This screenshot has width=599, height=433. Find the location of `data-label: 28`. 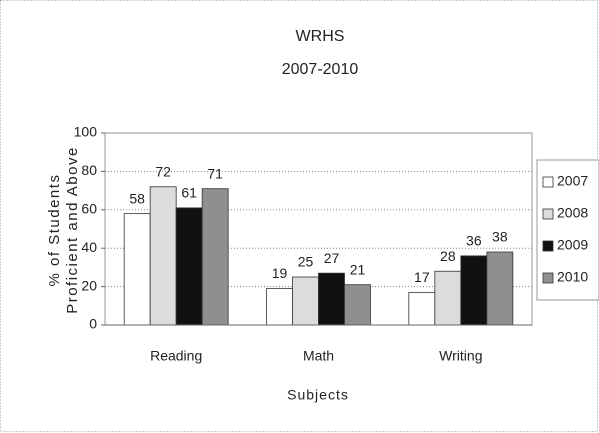

data-label: 28 is located at coordinates (448, 256).